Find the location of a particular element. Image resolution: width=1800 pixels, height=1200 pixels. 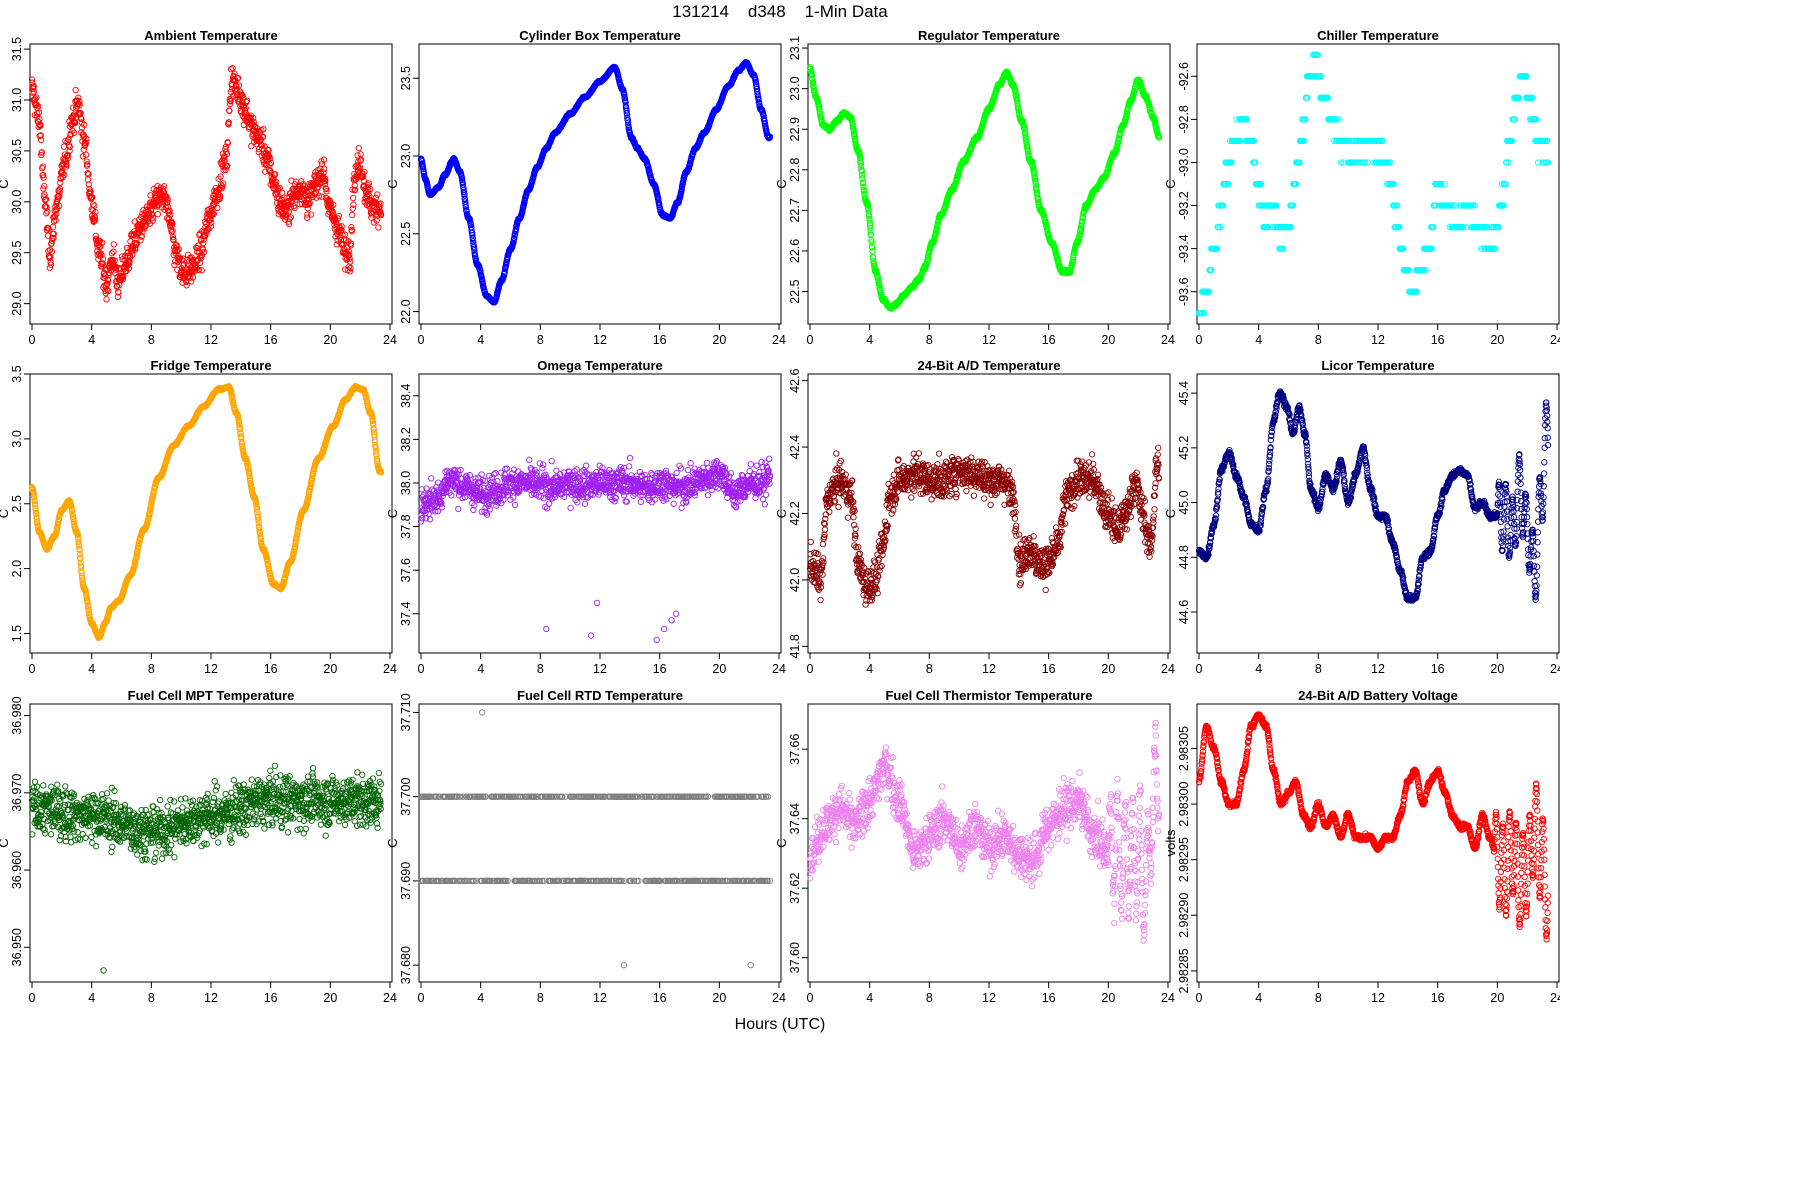

panel-title: Regulator Temperature is located at coordinates (989, 35).